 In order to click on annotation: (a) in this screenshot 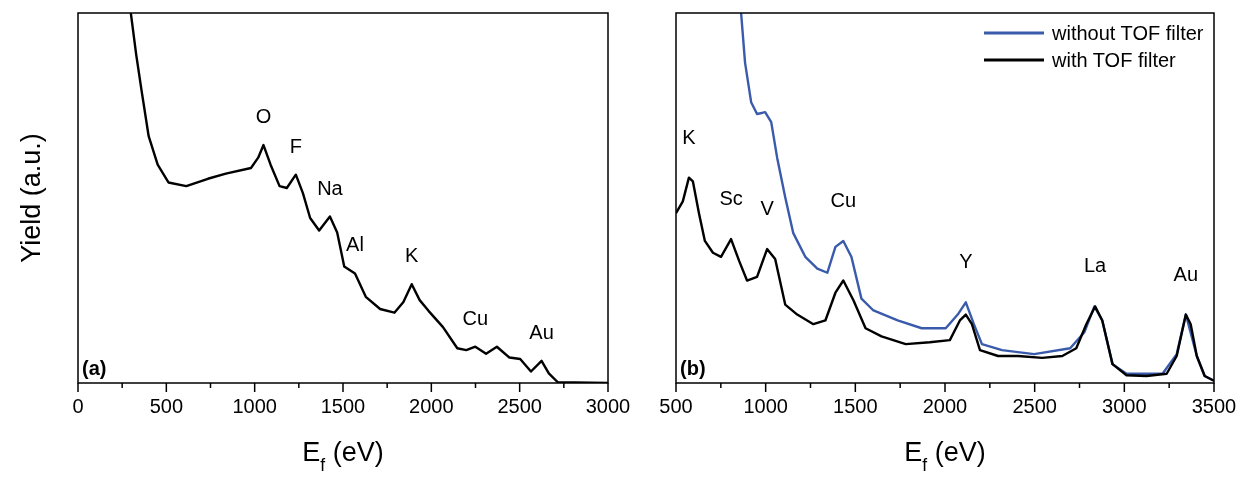, I will do `click(94, 368)`.